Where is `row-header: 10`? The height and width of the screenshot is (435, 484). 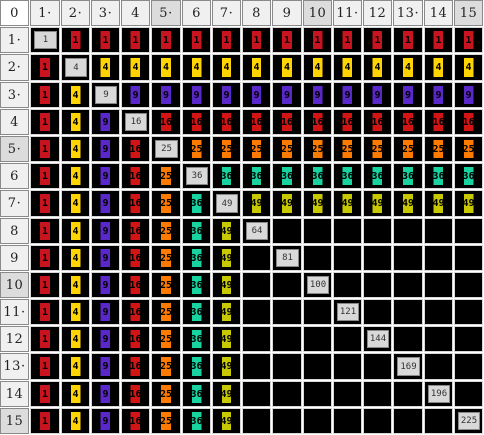
row-header: 10 is located at coordinates (14, 285).